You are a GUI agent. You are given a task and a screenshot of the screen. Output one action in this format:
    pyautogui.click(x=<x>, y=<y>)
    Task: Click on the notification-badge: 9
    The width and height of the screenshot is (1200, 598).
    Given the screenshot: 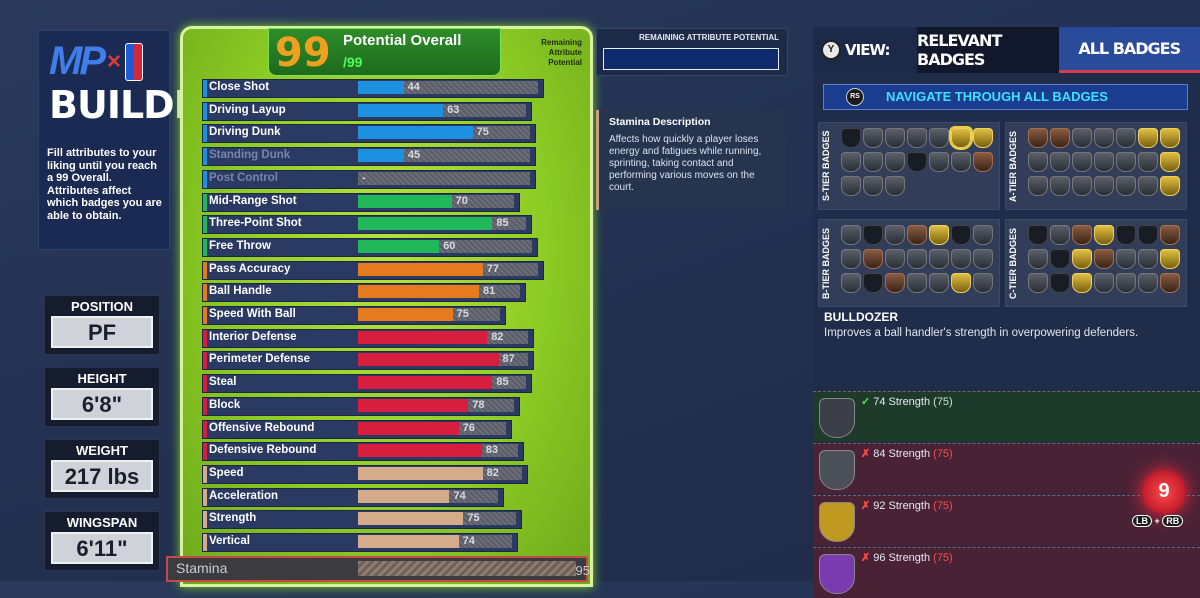 What is the action you would take?
    pyautogui.click(x=1164, y=492)
    